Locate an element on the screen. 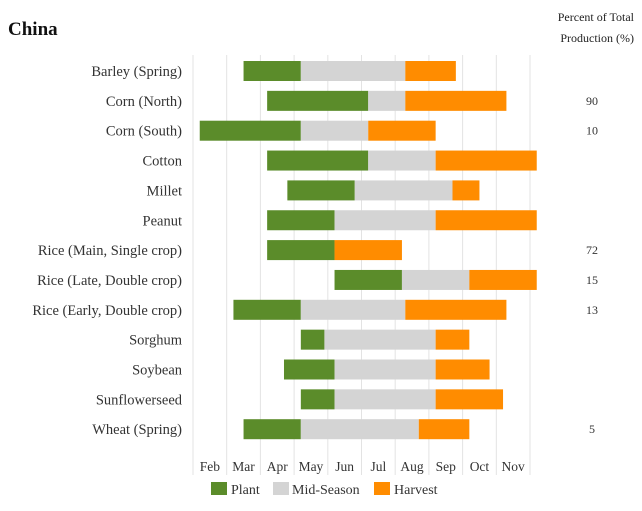 Image resolution: width=642 pixels, height=511 pixels. percent-value: 15 is located at coordinates (592, 280).